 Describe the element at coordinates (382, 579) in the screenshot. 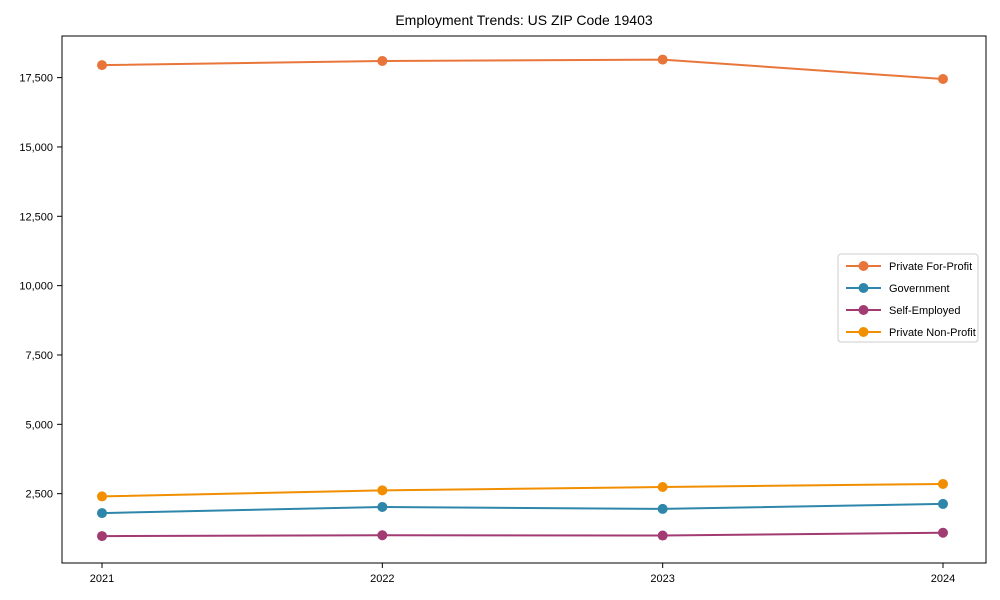

I see `x-tick-label: 2022` at that location.